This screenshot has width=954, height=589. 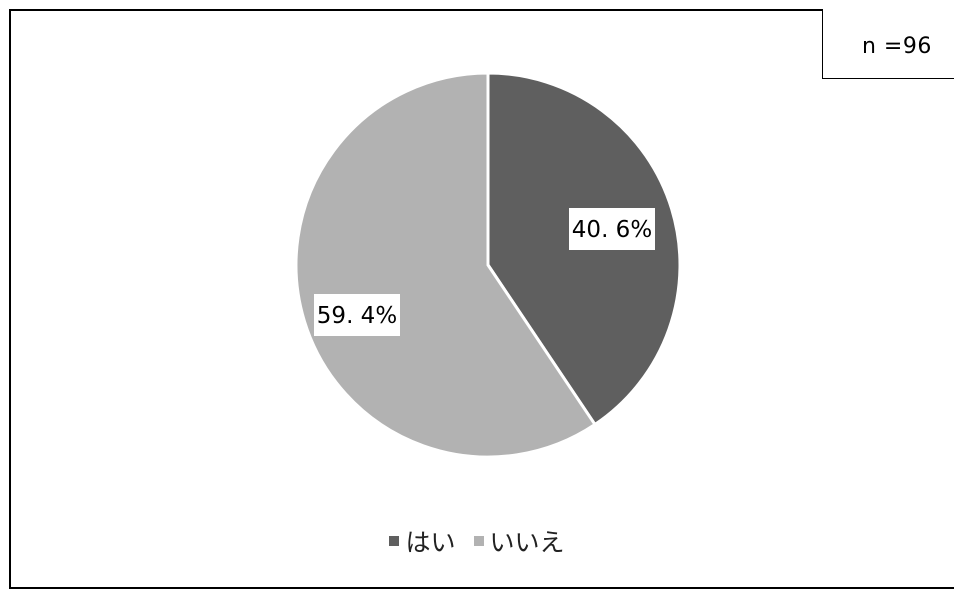 I want to click on legend-swatch-yes, so click(x=394, y=541).